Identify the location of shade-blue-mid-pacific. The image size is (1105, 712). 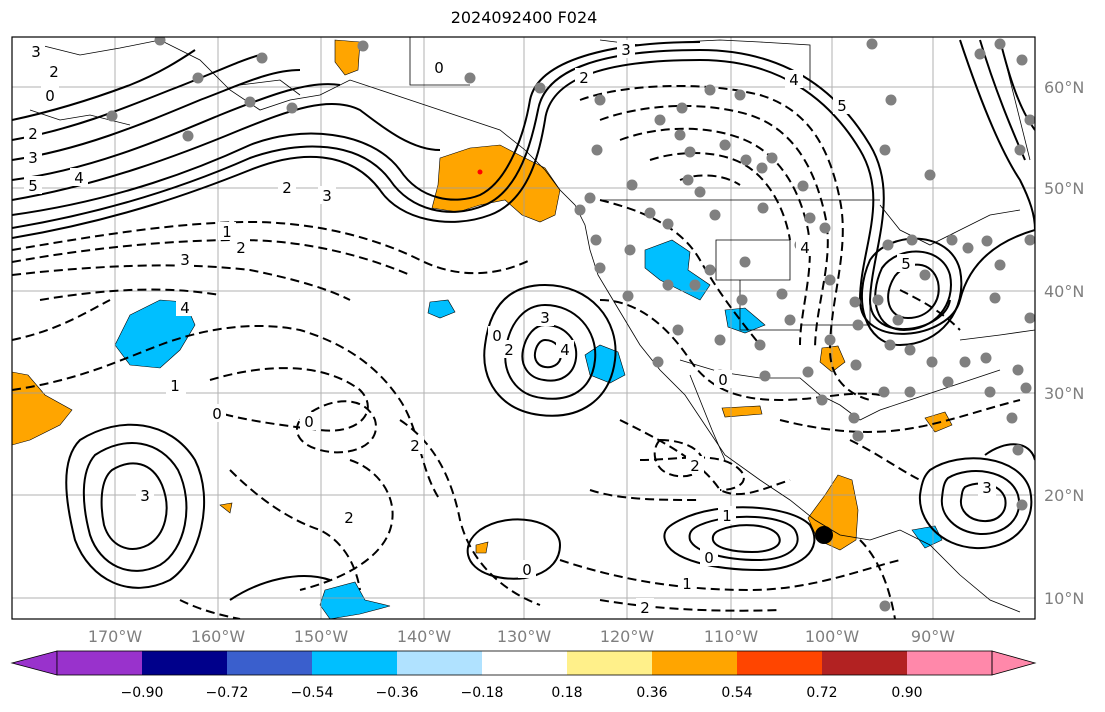
(155, 334).